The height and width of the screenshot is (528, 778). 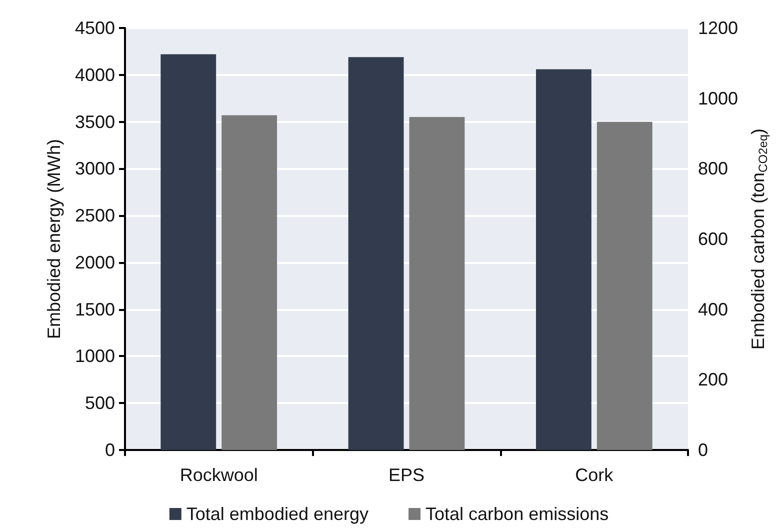 What do you see at coordinates (94, 122) in the screenshot?
I see `y-tick-label: 3500` at bounding box center [94, 122].